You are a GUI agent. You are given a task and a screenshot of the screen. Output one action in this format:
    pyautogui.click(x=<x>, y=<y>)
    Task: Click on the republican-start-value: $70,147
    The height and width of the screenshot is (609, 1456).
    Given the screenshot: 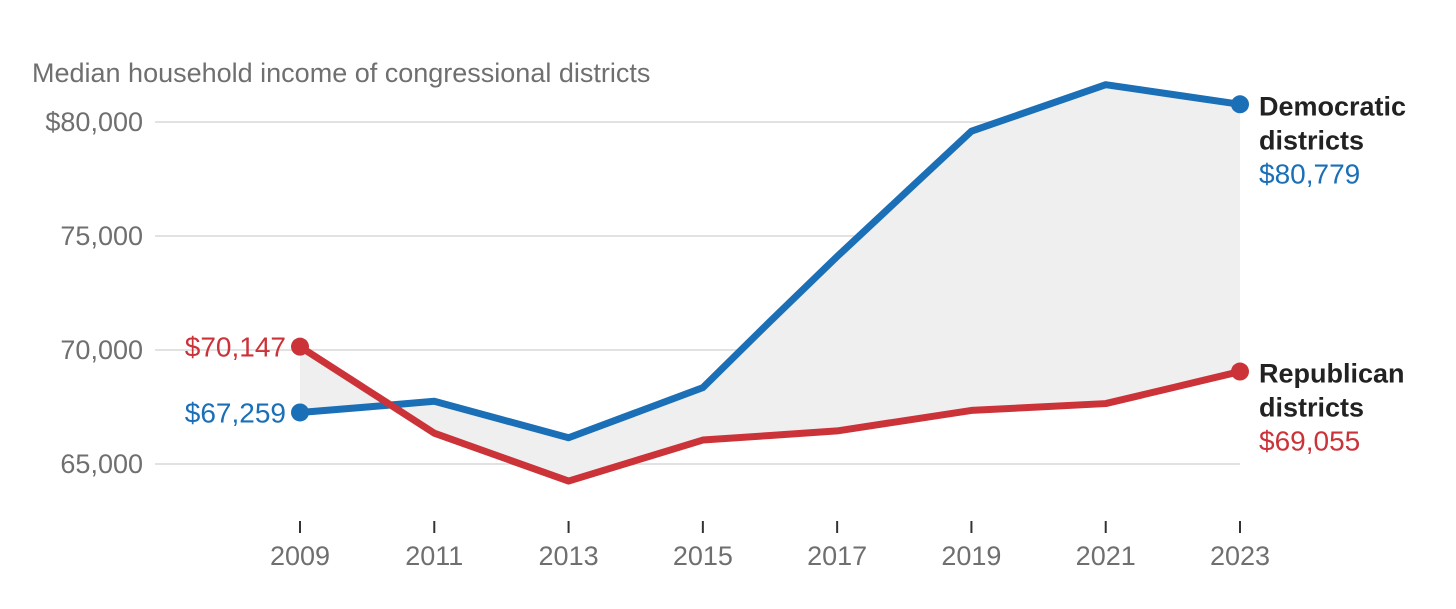 What is the action you would take?
    pyautogui.click(x=235, y=347)
    